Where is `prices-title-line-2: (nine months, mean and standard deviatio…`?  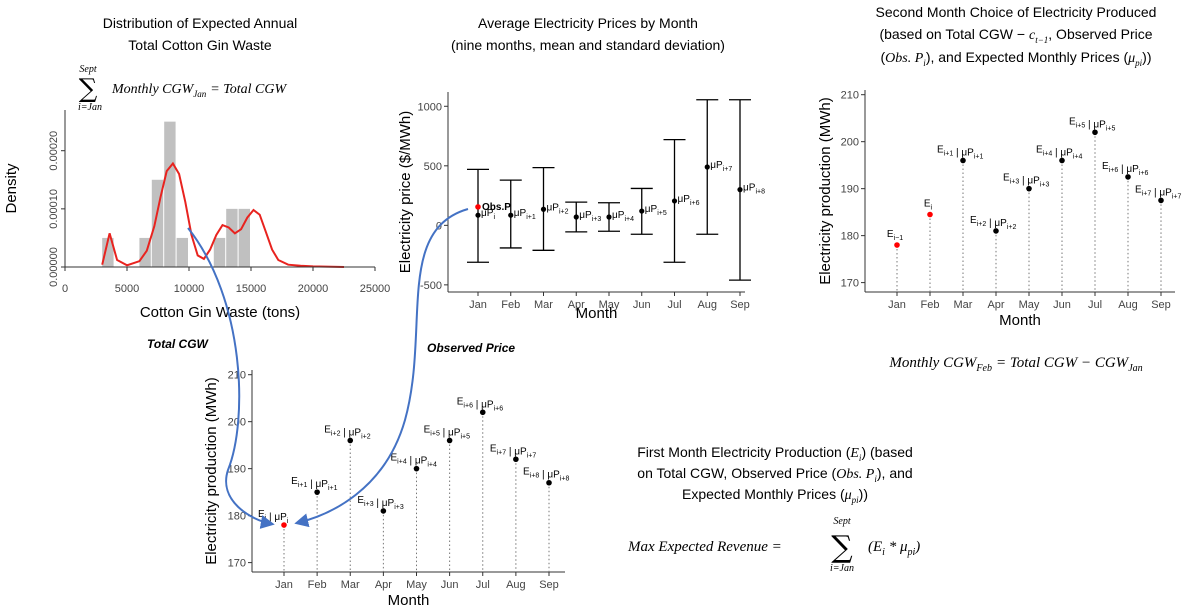 prices-title-line-2: (nine months, mean and standard deviatio… is located at coordinates (588, 45).